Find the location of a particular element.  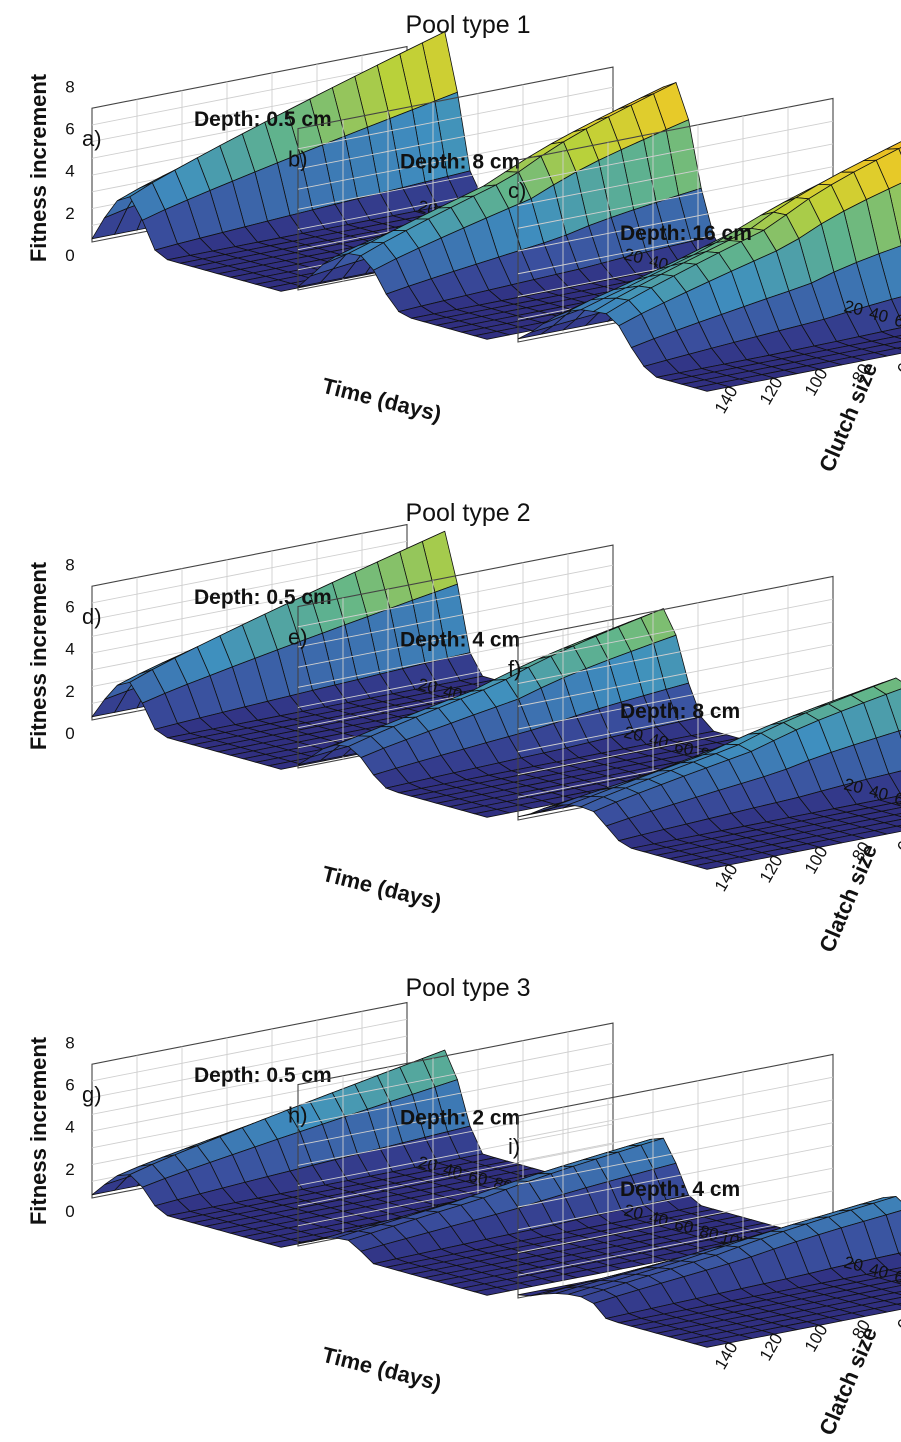

panel-letter: h) is located at coordinates (298, 1115).